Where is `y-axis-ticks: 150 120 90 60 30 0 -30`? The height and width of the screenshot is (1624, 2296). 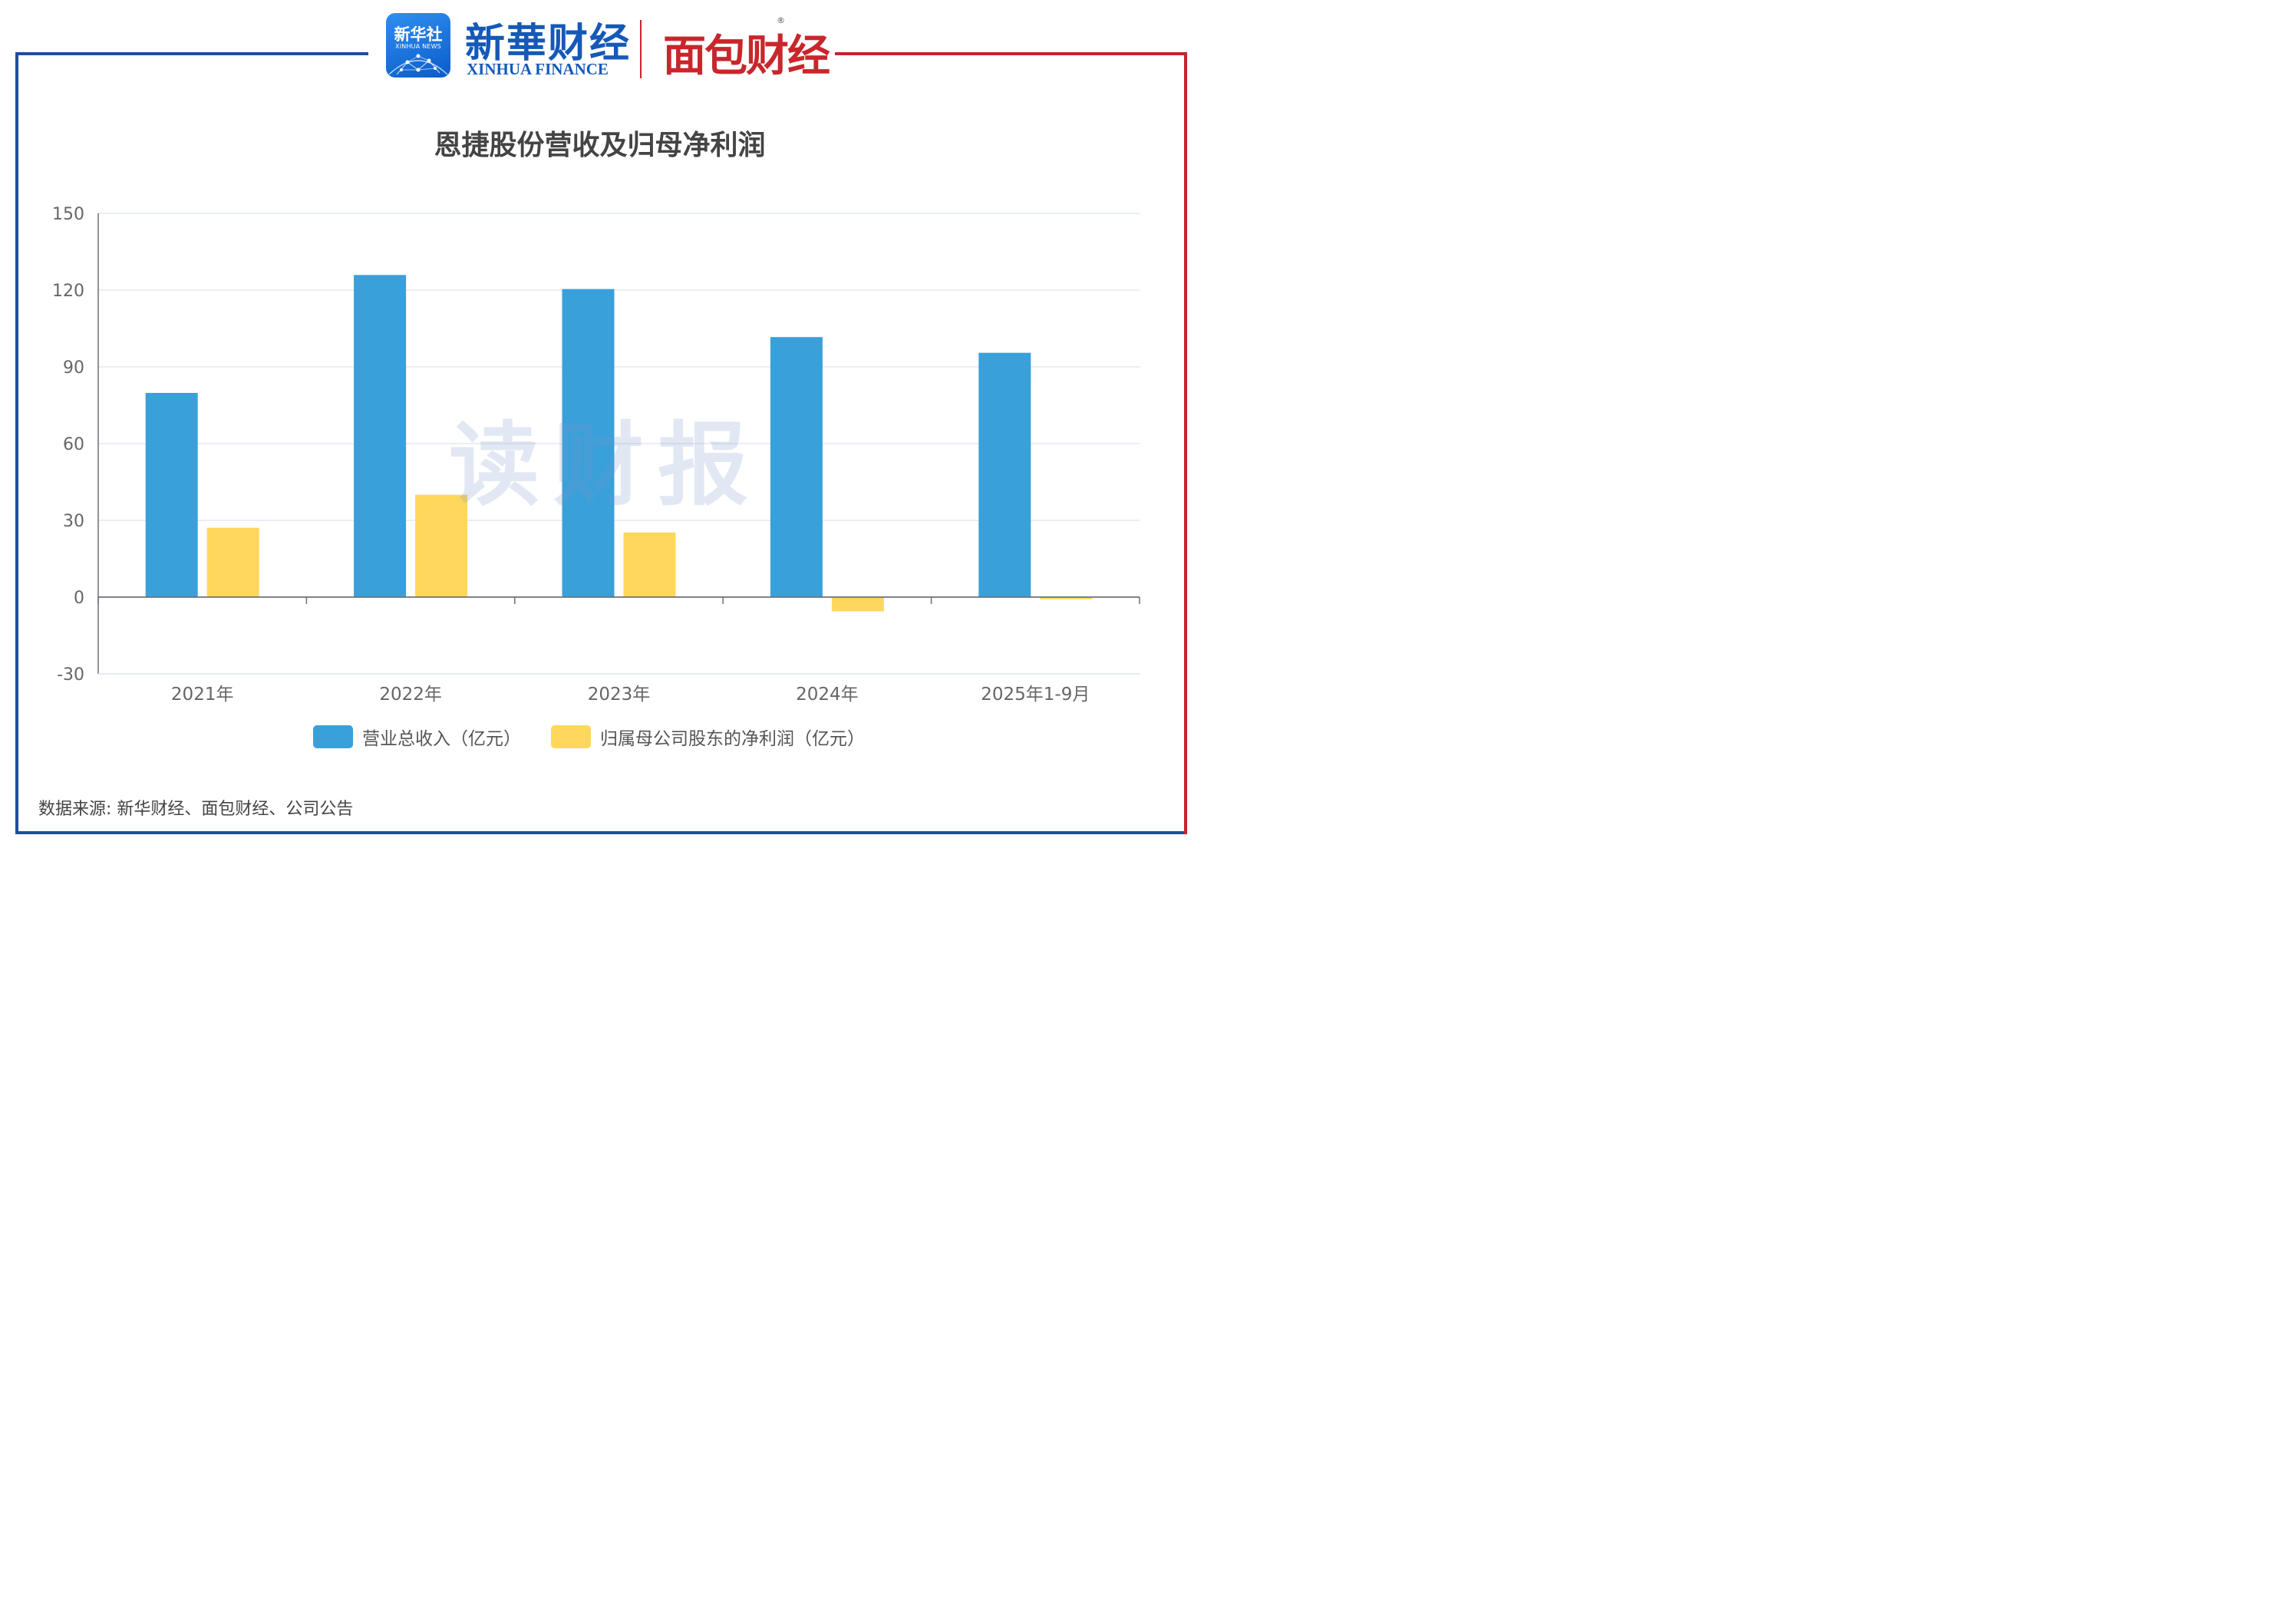
y-axis-ticks: 150 120 90 60 30 0 -30 is located at coordinates (68, 445).